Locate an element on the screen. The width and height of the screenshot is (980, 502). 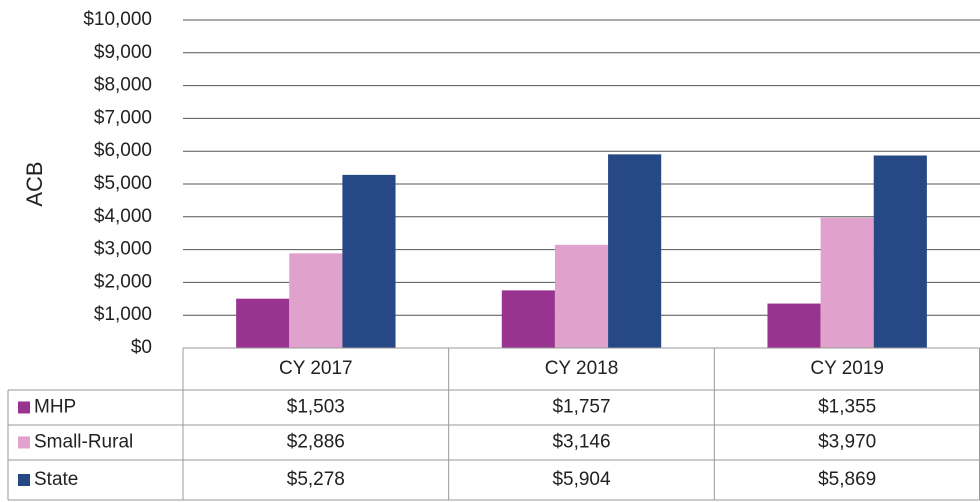
legend-label: MHP is located at coordinates (55, 407).